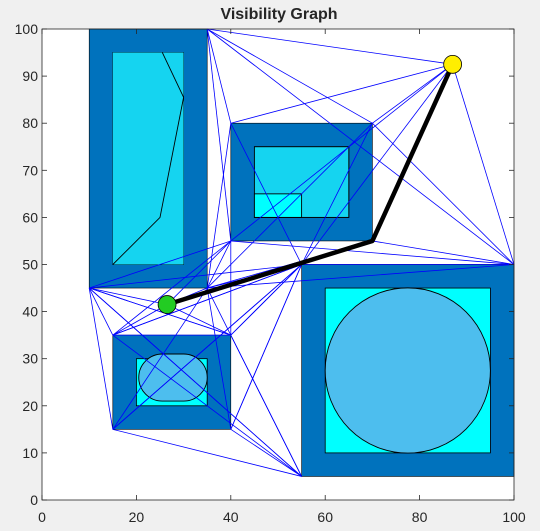 Image resolution: width=540 pixels, height=531 pixels. I want to click on circle-shape, so click(407, 370).